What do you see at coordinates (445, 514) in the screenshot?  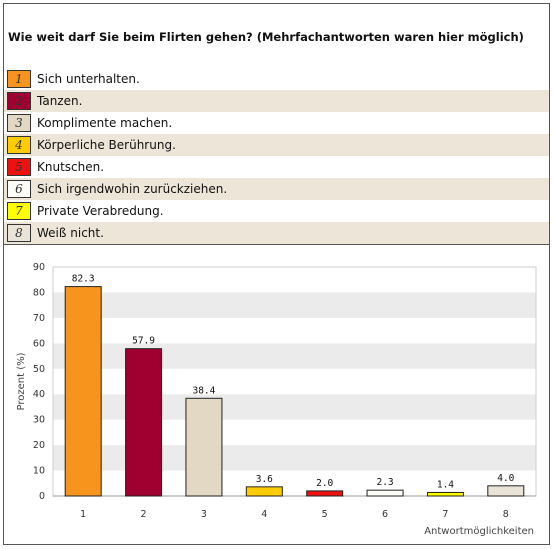 I see `x-tick-label: 7` at bounding box center [445, 514].